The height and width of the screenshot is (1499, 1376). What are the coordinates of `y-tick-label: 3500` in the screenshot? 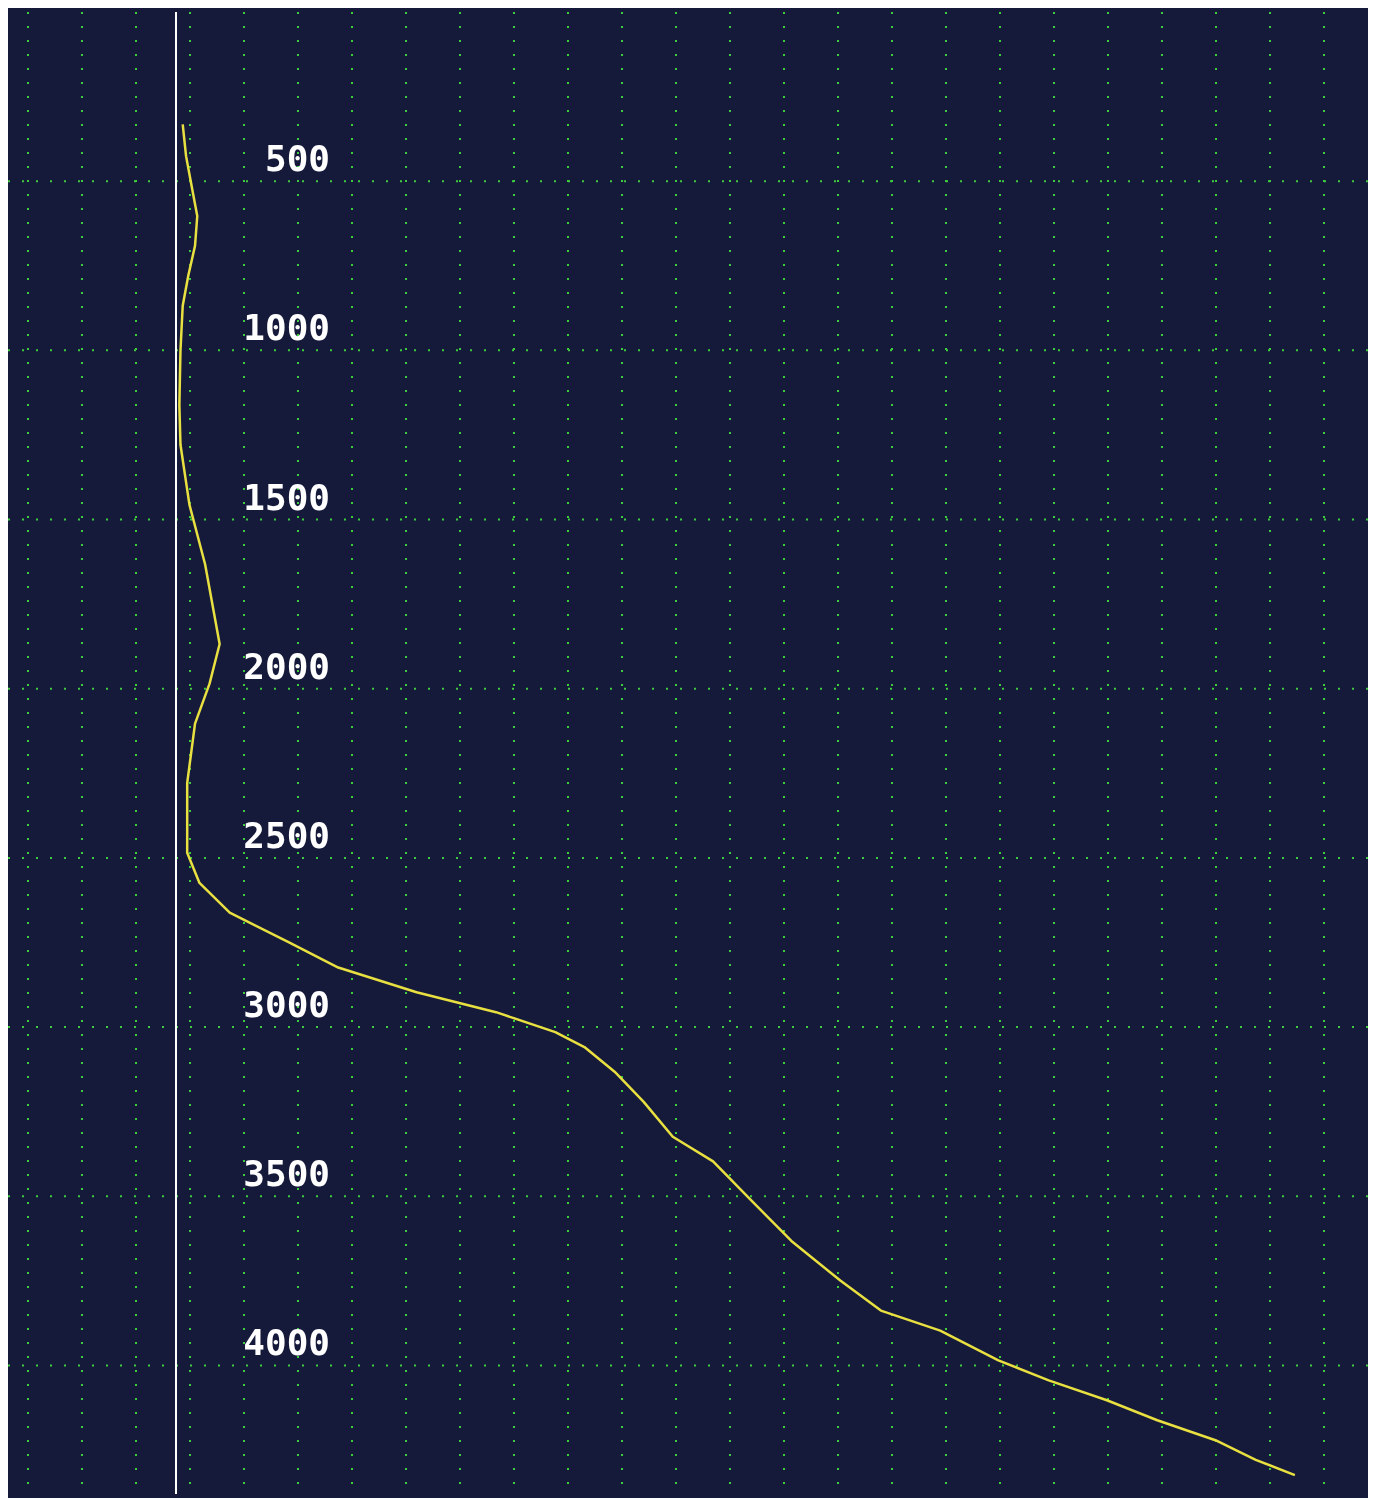 It's located at (286, 1174).